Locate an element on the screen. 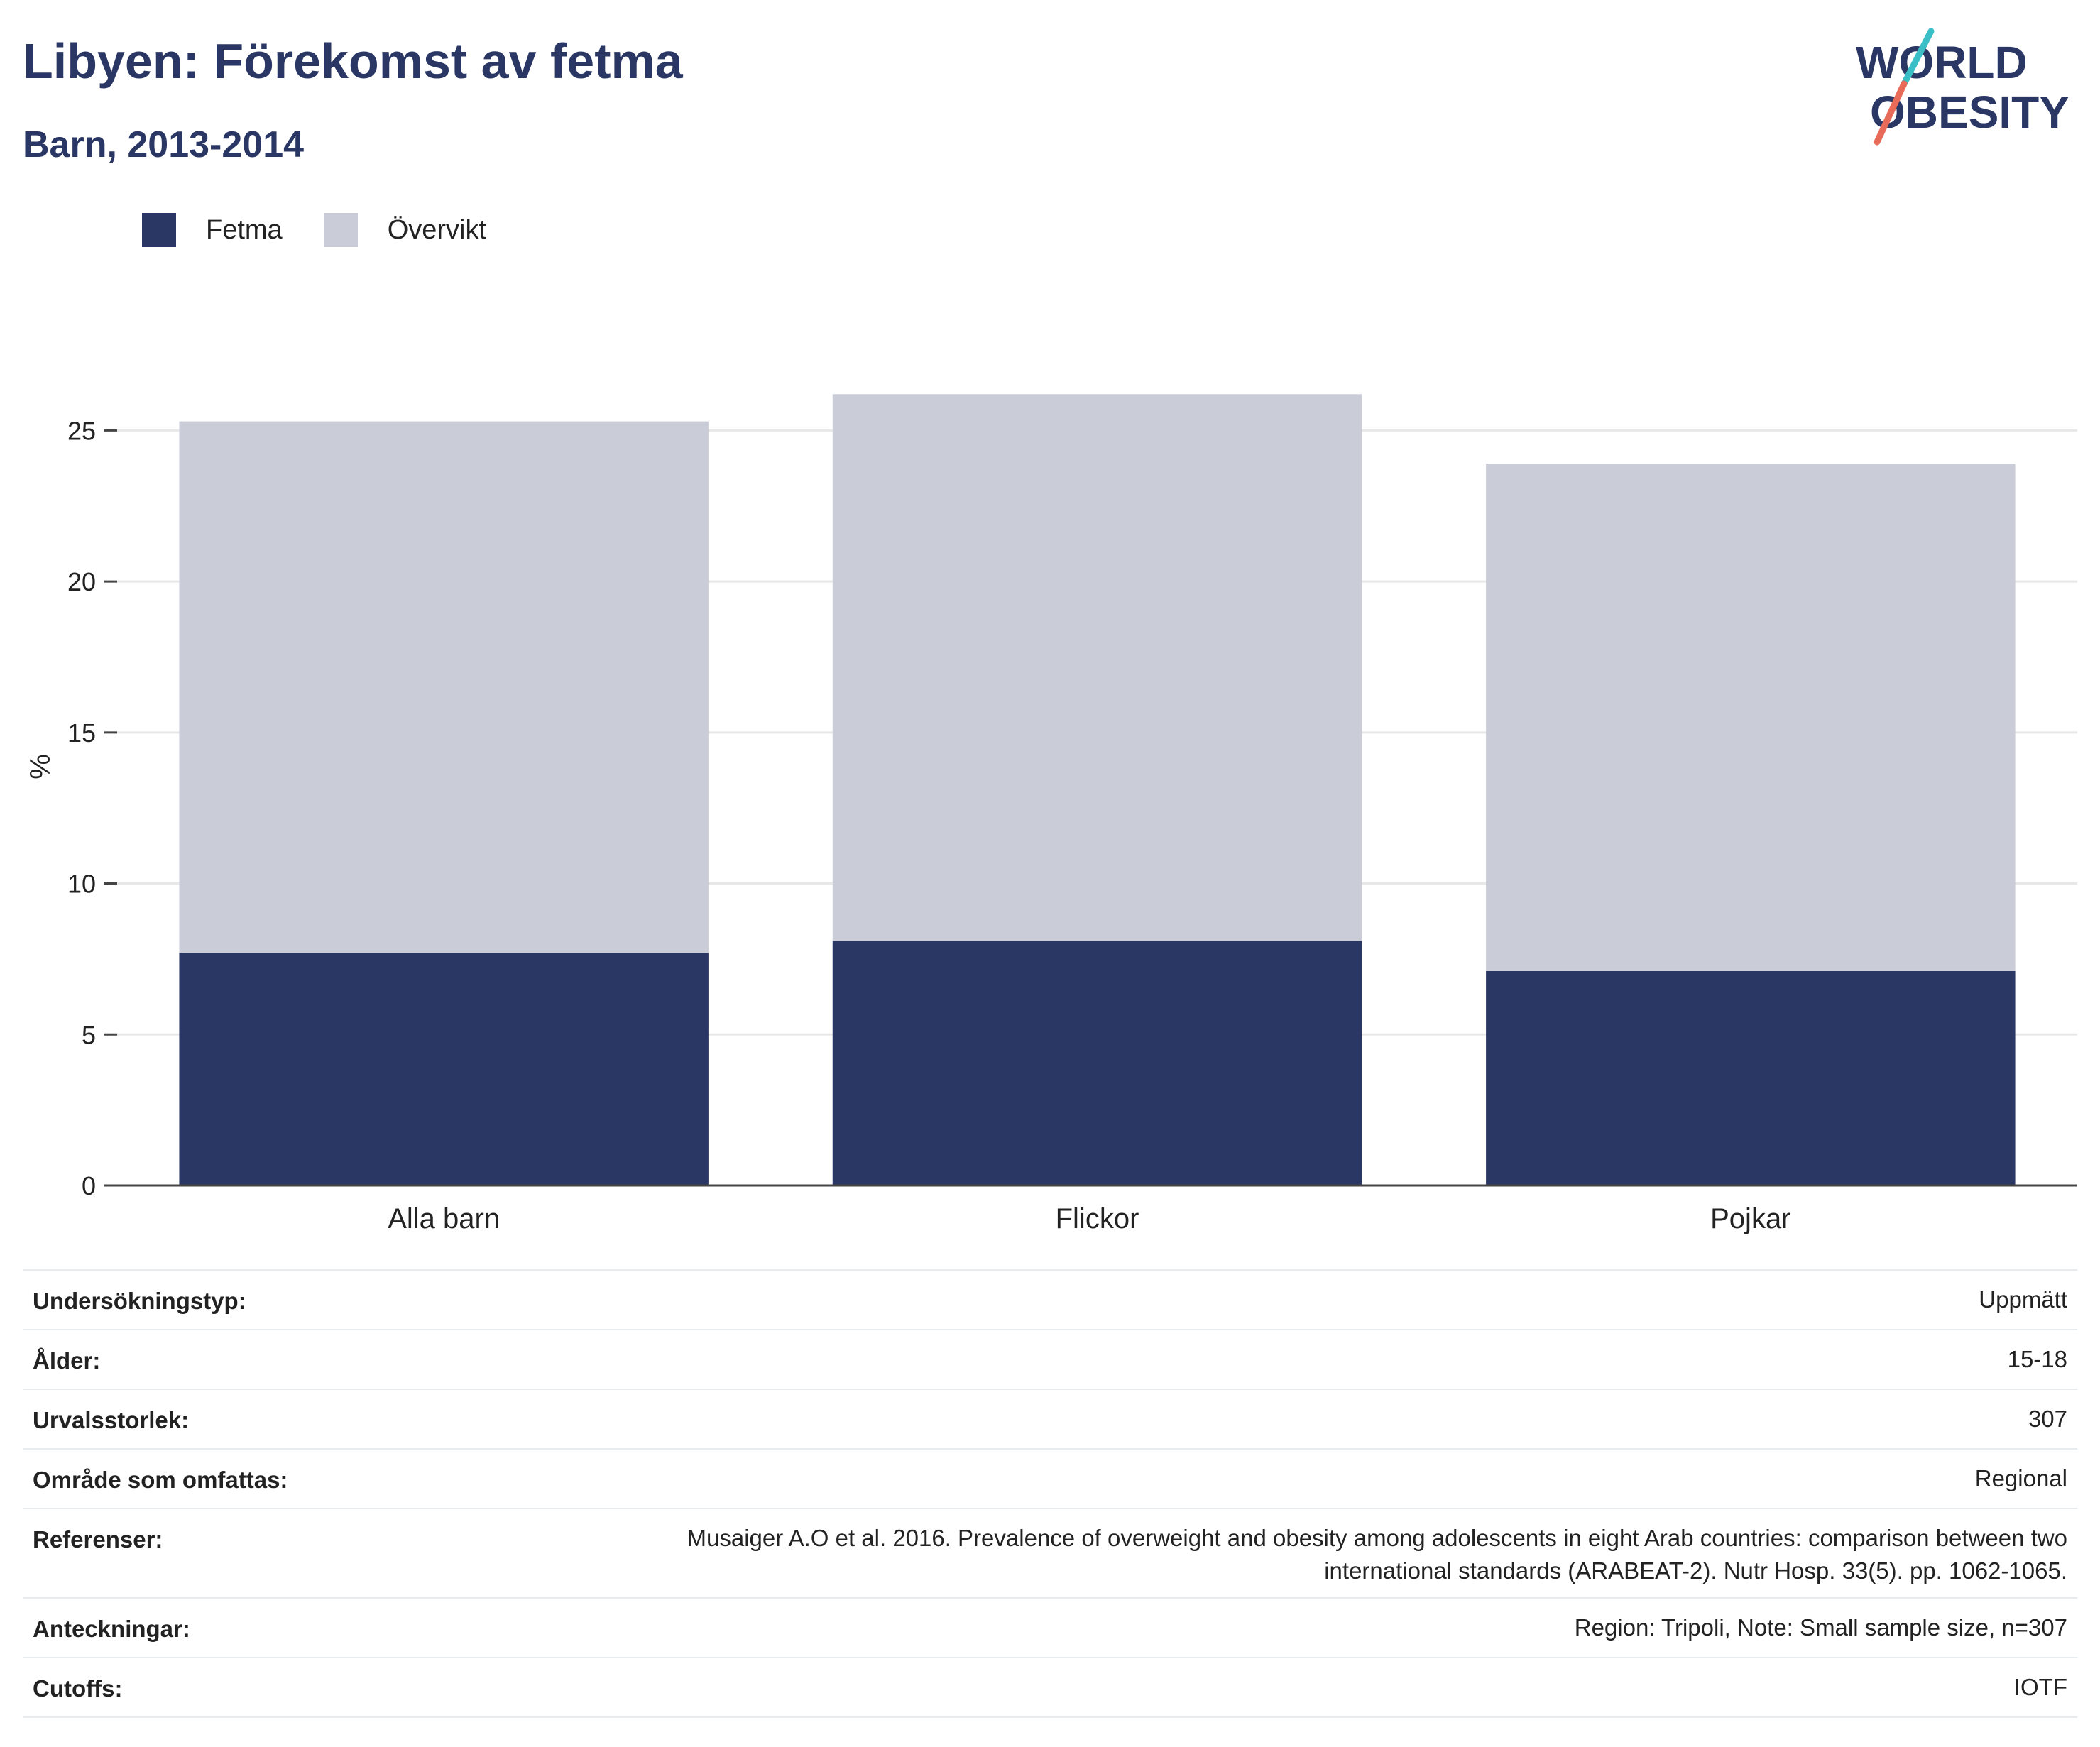  y-tick-label: 10 is located at coordinates (81, 884).